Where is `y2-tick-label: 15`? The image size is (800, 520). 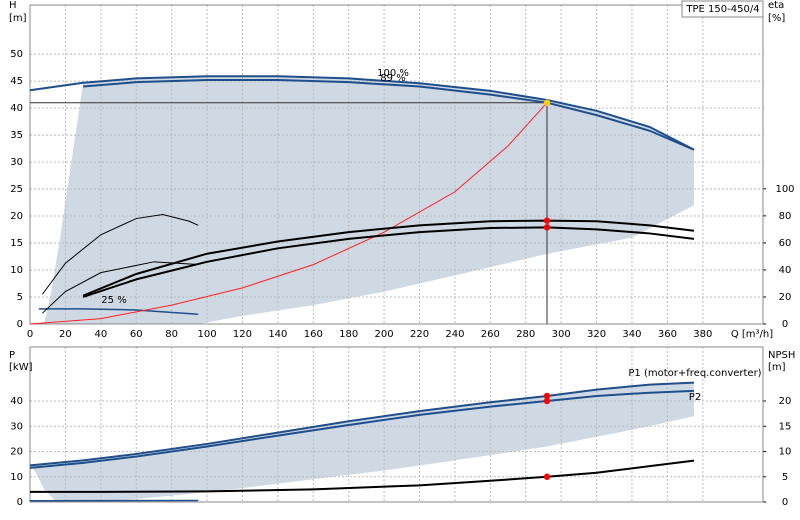 y2-tick-label: 15 is located at coordinates (785, 426).